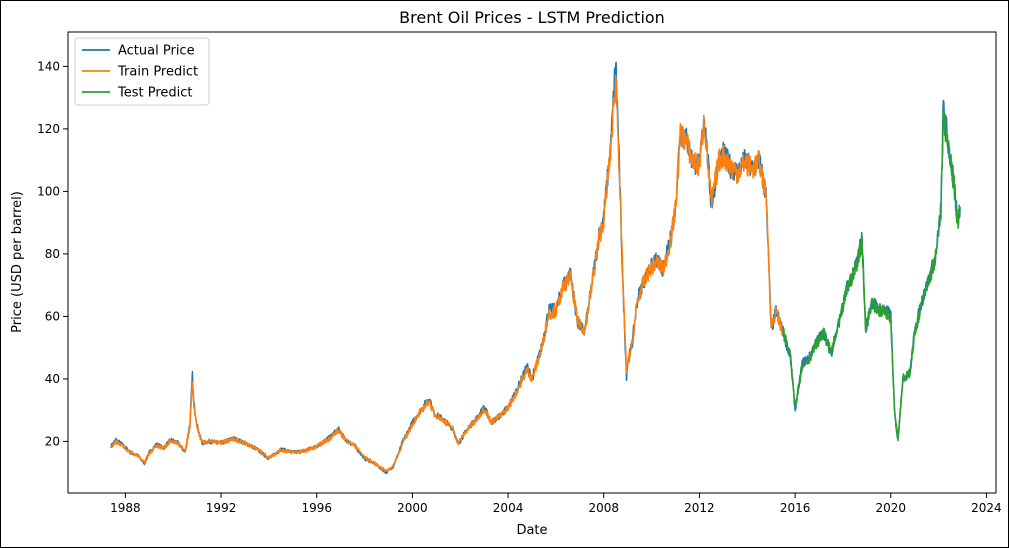 Image resolution: width=1009 pixels, height=548 pixels. What do you see at coordinates (157, 72) in the screenshot?
I see `legend-entry-label: Train Predict` at bounding box center [157, 72].